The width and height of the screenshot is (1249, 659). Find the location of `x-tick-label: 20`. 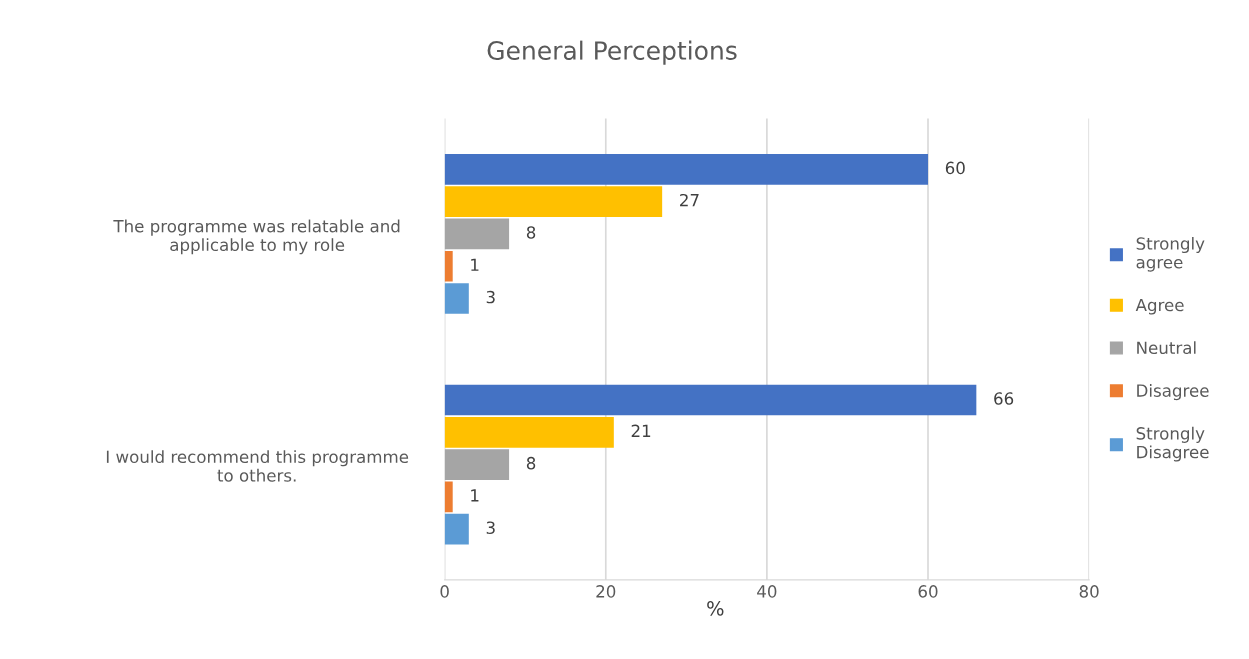

x-tick-label: 20 is located at coordinates (606, 591).